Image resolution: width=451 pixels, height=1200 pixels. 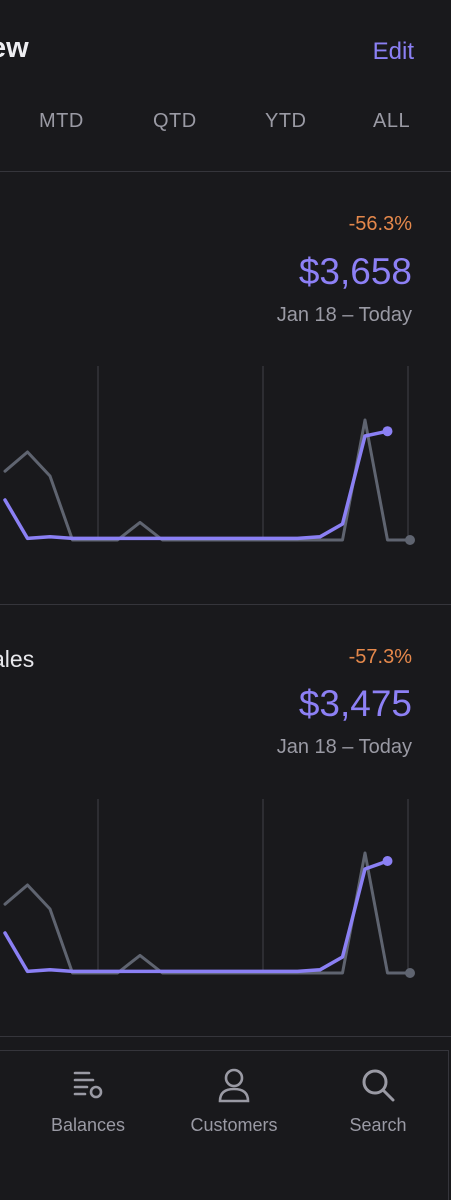 I want to click on nav-search-label: Search, so click(x=378, y=1125).